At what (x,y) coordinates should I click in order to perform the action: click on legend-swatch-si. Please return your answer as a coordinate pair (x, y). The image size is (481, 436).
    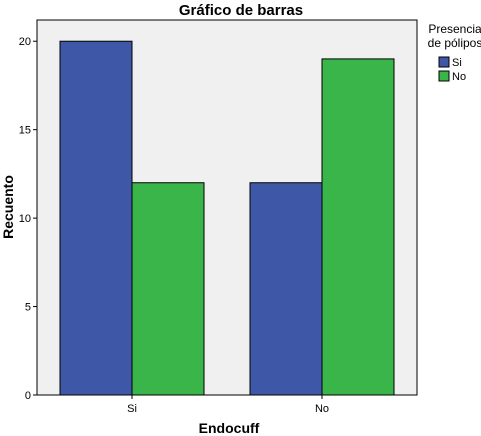
    Looking at the image, I should click on (444, 62).